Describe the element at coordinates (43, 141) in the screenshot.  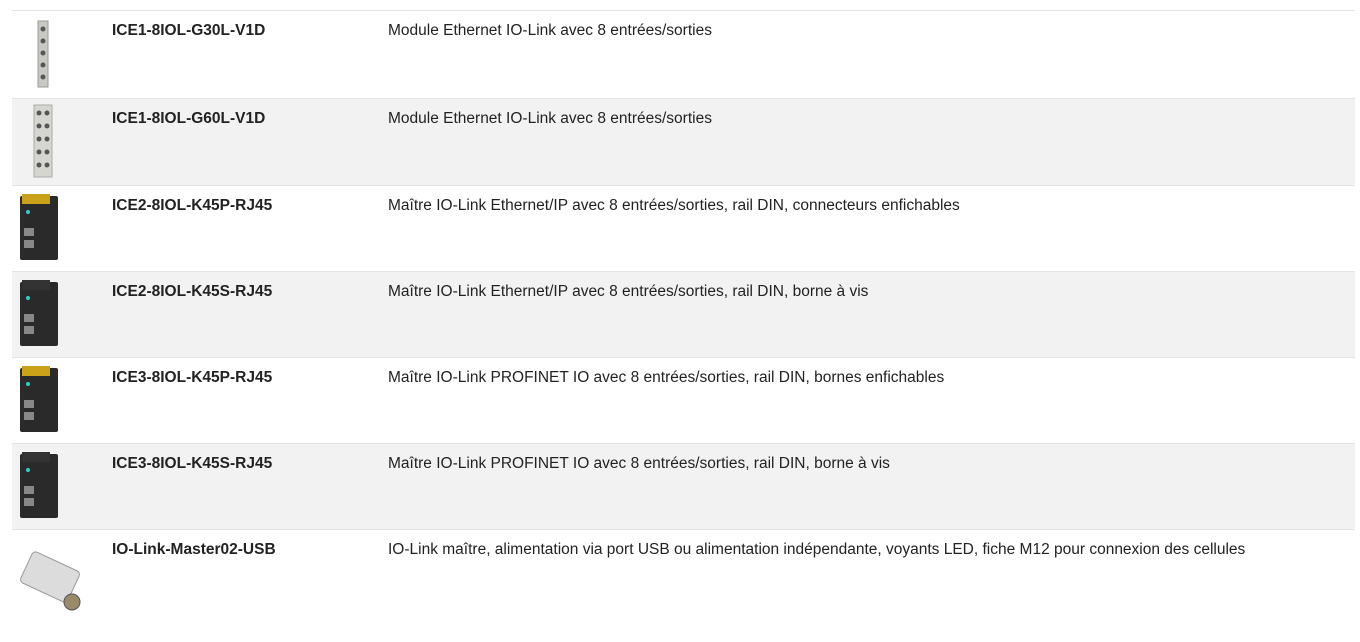
I see `module-body` at that location.